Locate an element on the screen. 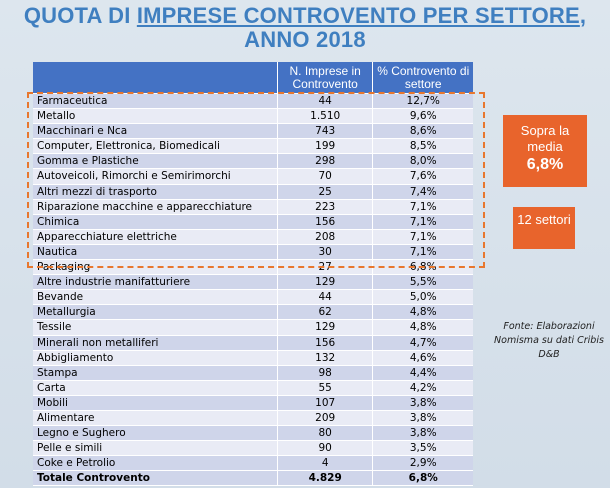 This screenshot has width=610, height=488. table-row: Altri mezzi di trasporto 25 7,4% is located at coordinates (253, 192).